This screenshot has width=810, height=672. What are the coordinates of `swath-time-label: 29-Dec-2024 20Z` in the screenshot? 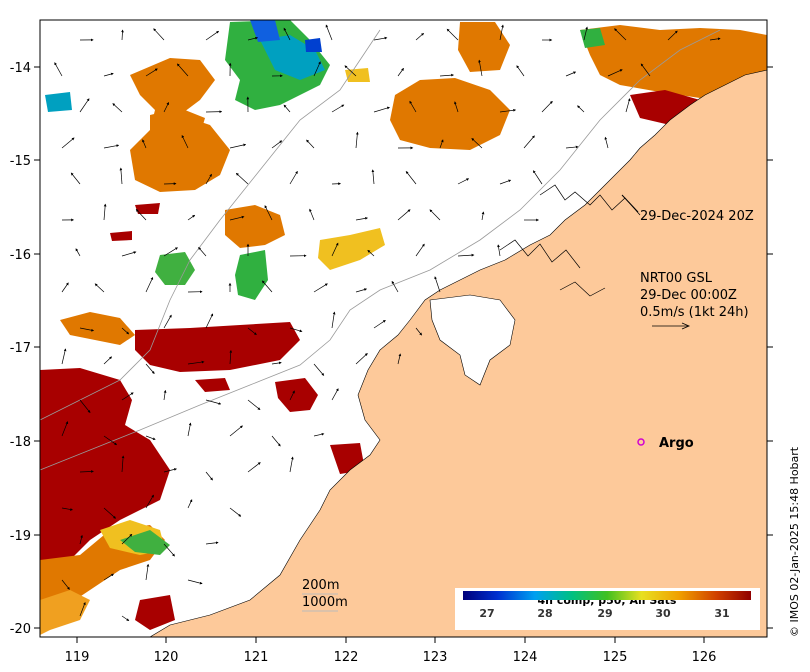 It's located at (697, 216).